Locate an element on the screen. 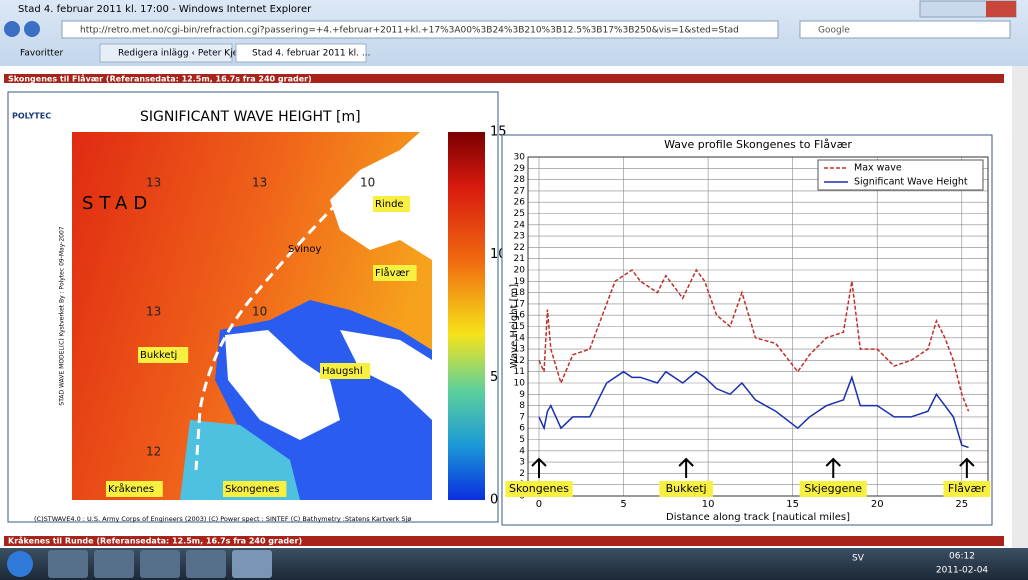 The image size is (1028, 580). y-tick-label: 26 is located at coordinates (520, 203).